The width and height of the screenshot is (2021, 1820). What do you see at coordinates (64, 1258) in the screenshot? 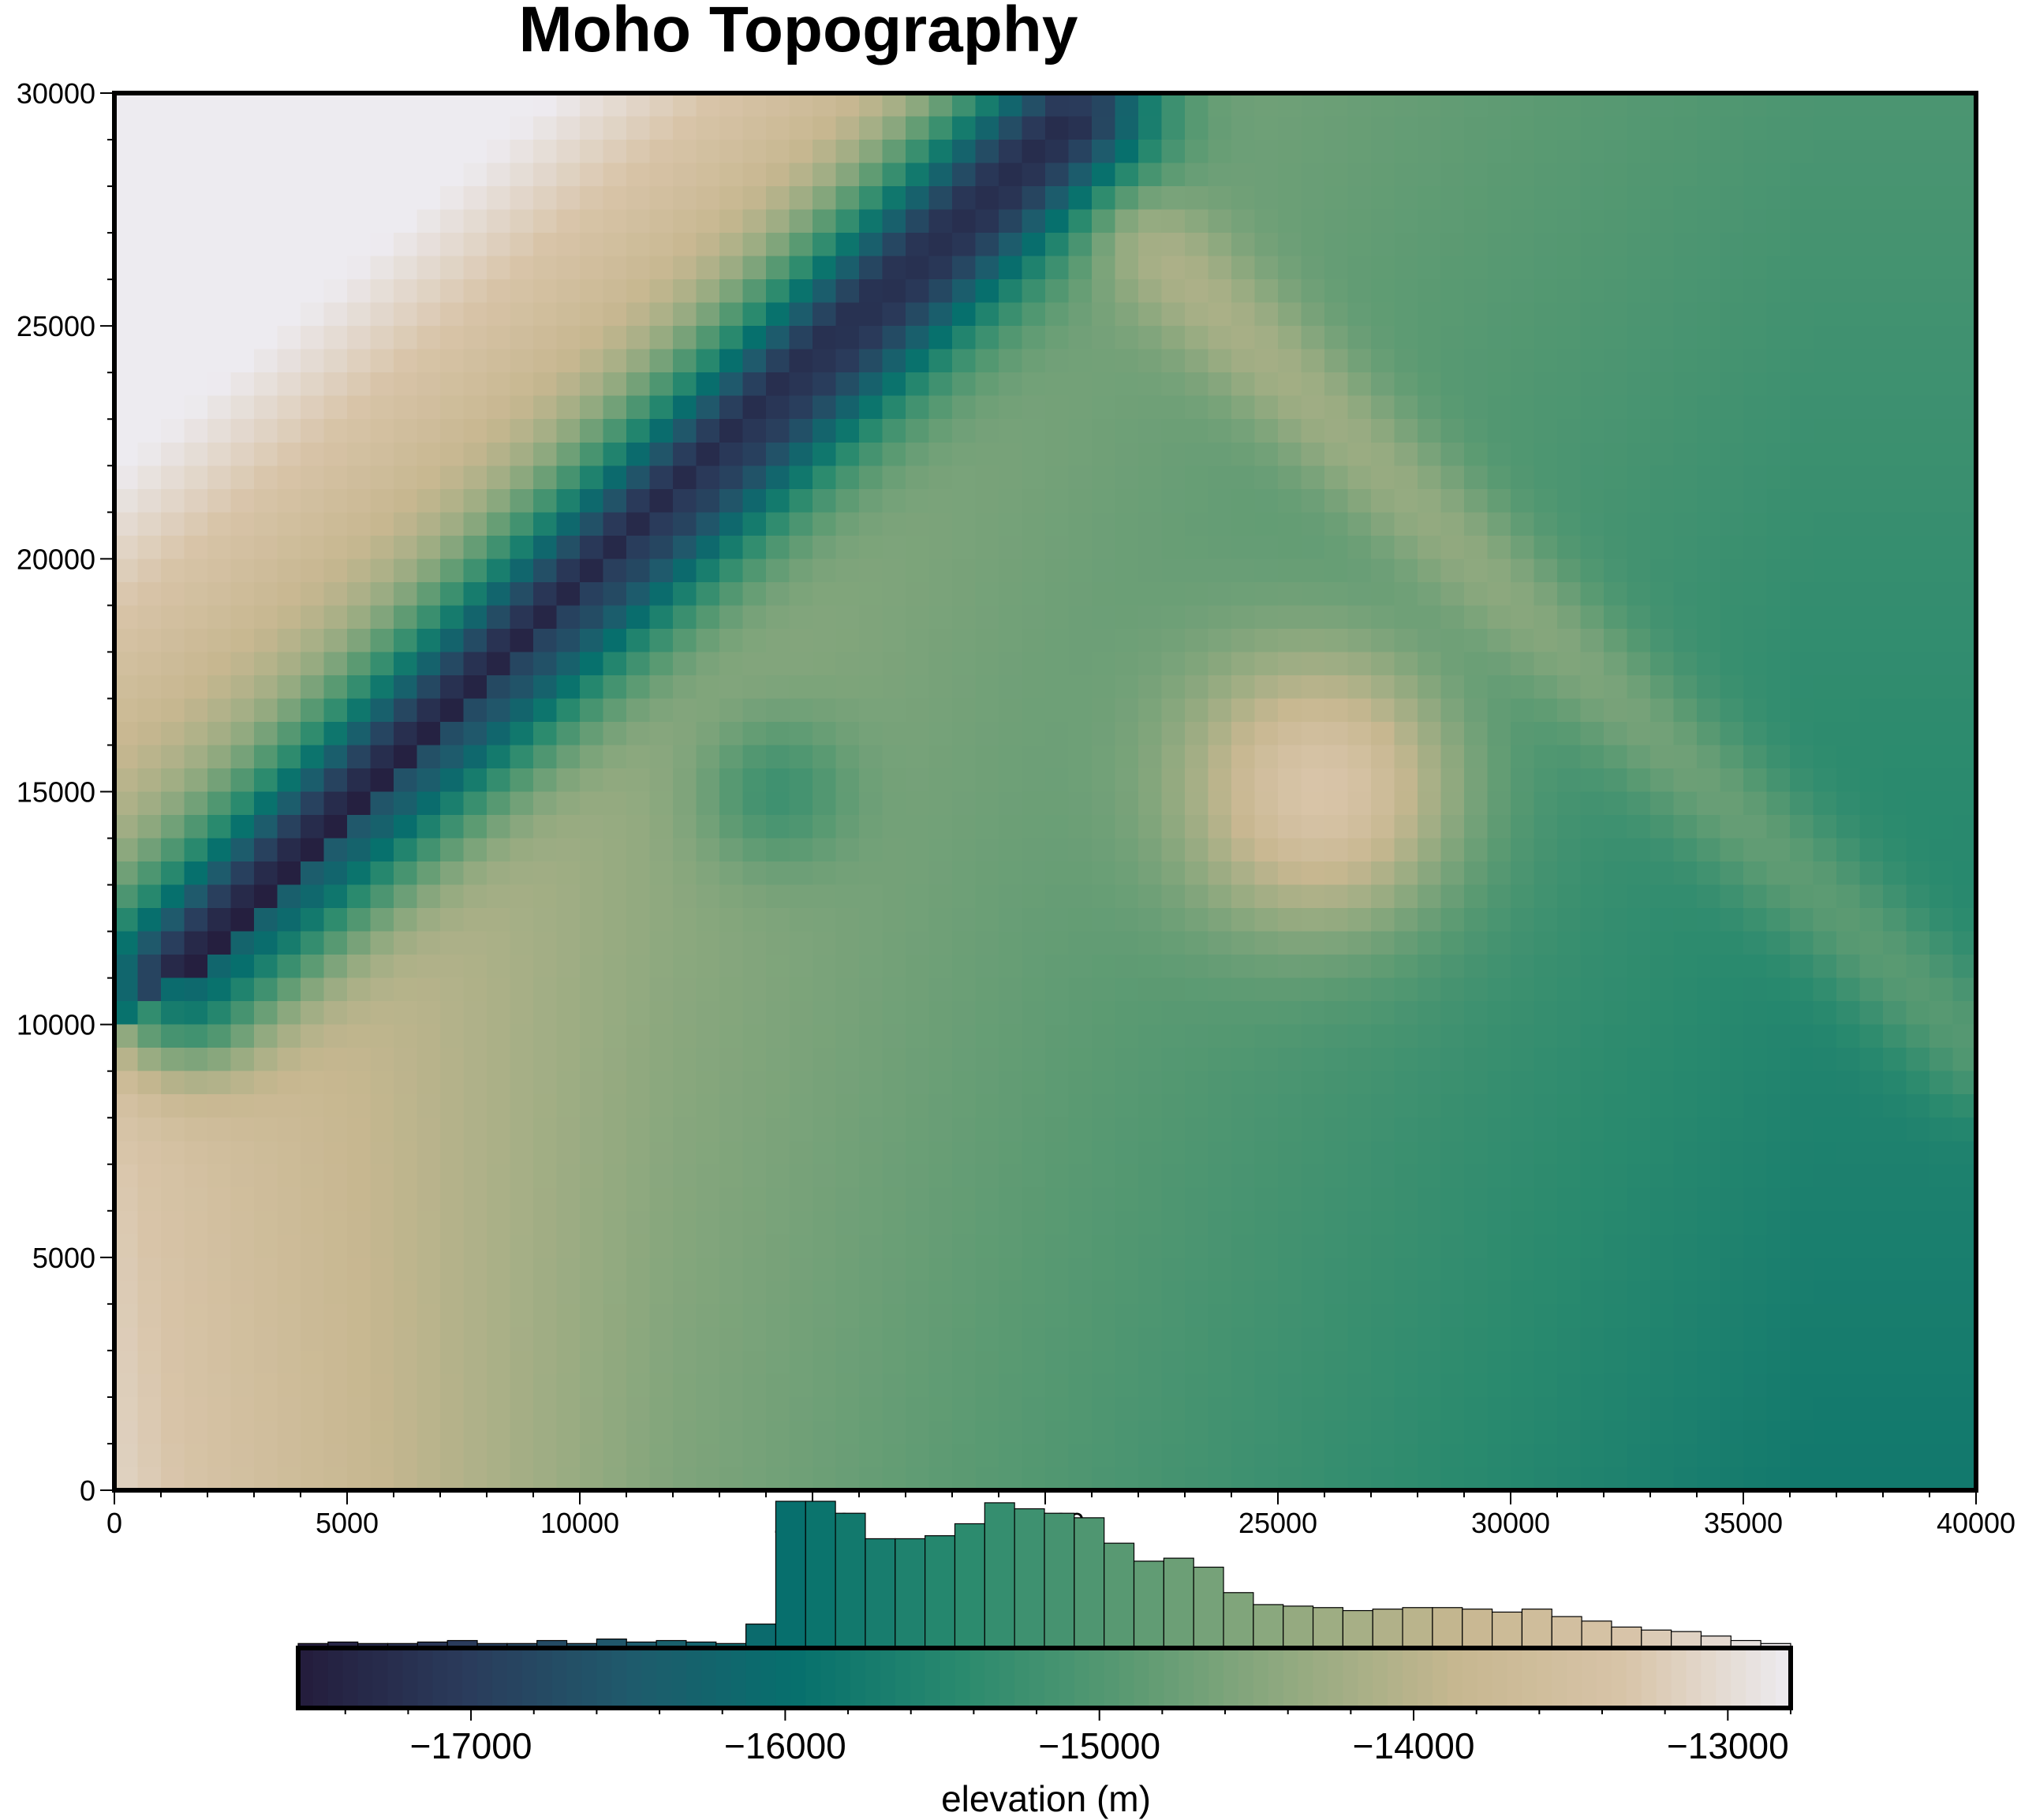
I see `y-tick-label: 5000` at bounding box center [64, 1258].